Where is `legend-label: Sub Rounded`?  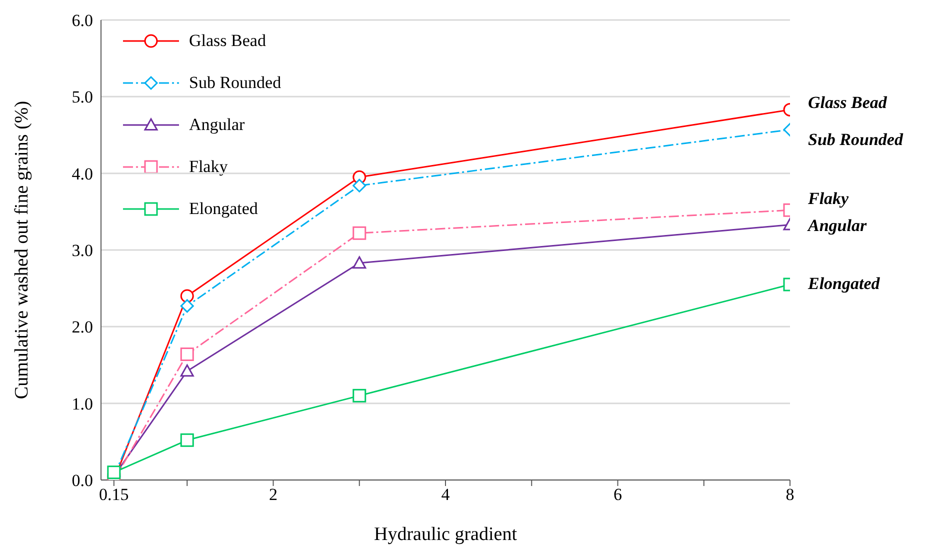
legend-label: Sub Rounded is located at coordinates (235, 83).